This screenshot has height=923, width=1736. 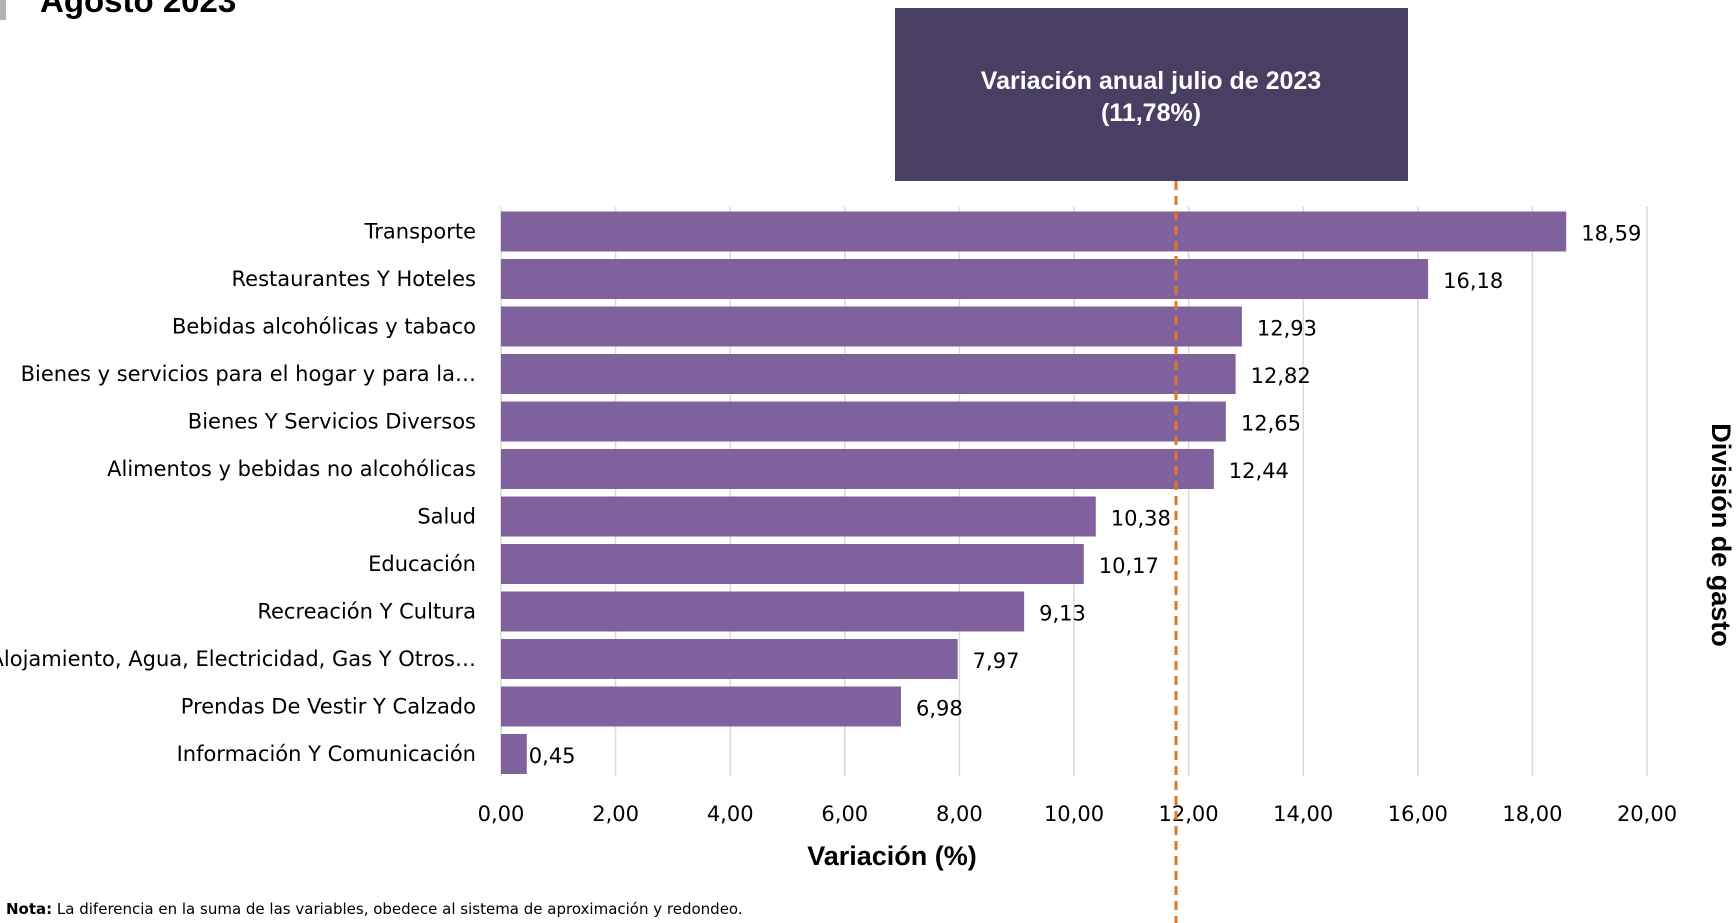 I want to click on annotation-line1: Variación anual julio de 2023, so click(x=1151, y=81).